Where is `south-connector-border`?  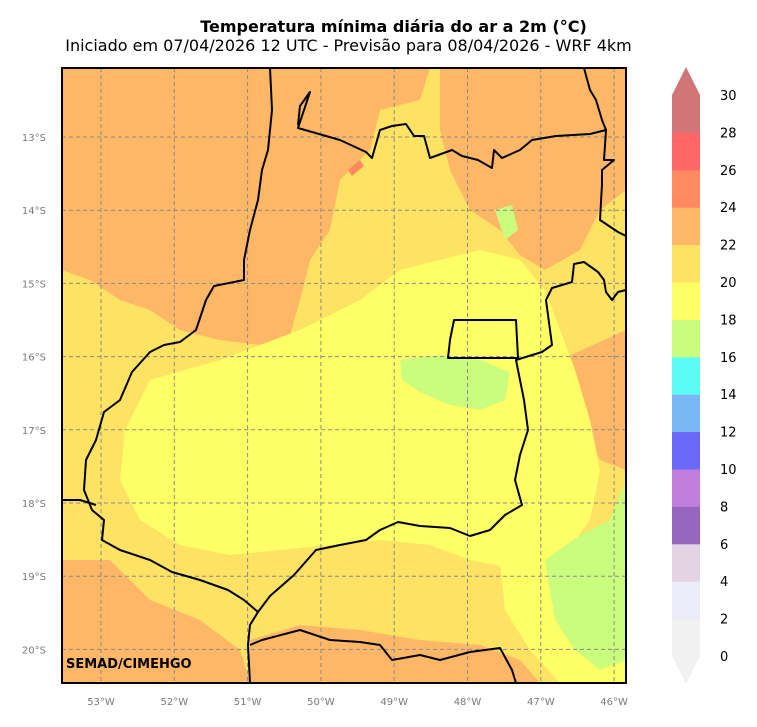 south-connector-border is located at coordinates (253, 647).